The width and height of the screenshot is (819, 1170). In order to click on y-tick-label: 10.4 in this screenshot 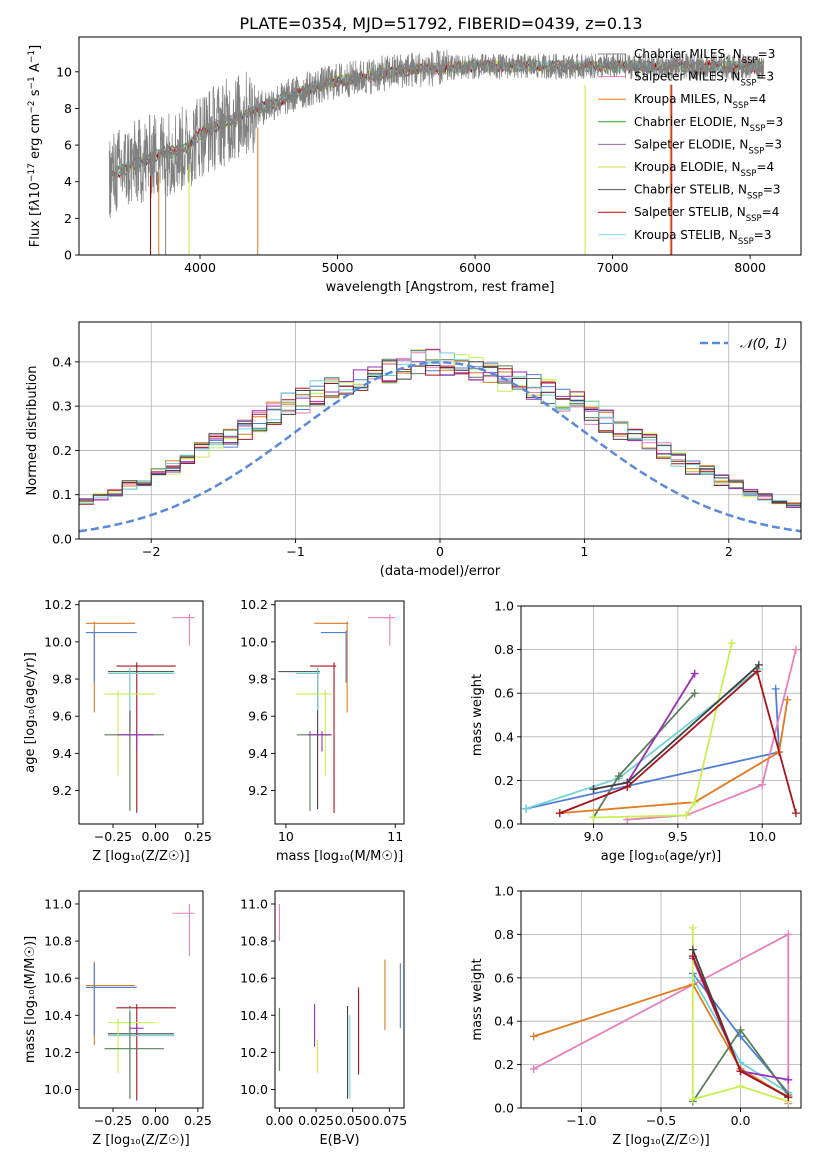, I will do `click(254, 1015)`.